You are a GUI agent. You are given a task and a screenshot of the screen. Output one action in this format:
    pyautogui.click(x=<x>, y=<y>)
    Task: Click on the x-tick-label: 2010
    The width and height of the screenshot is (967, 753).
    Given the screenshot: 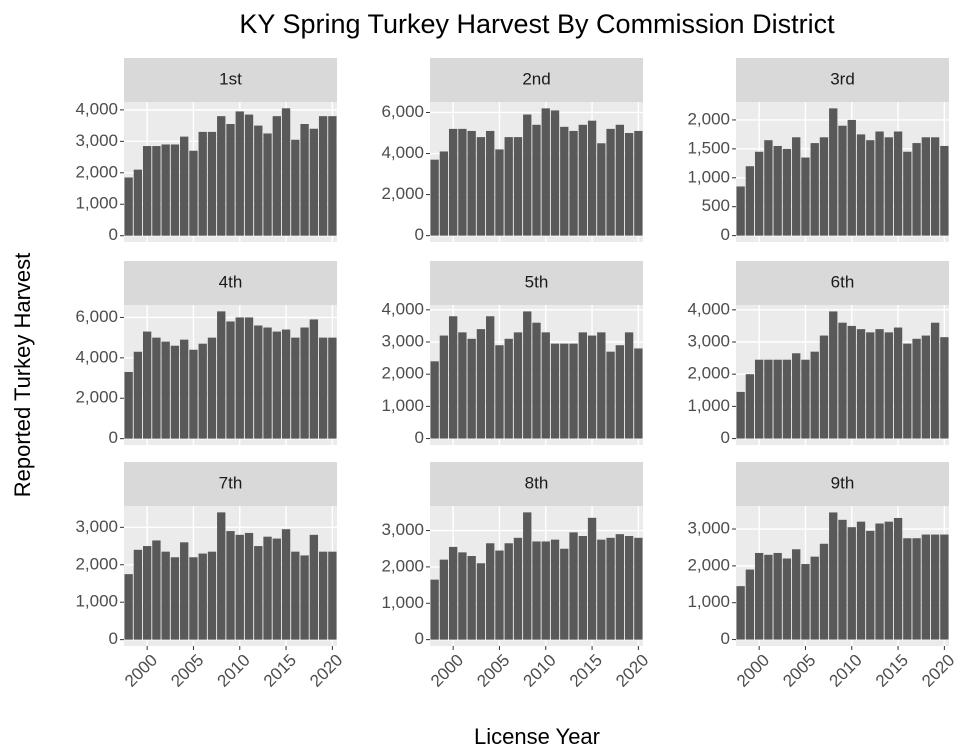 What is the action you would take?
    pyautogui.click(x=234, y=671)
    